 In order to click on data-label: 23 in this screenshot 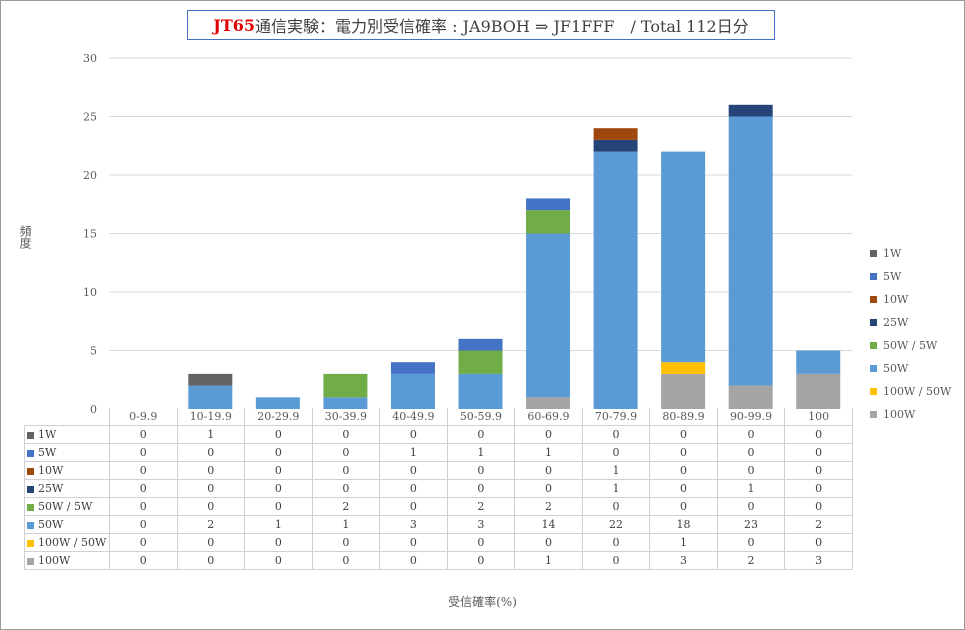, I will do `click(751, 524)`.